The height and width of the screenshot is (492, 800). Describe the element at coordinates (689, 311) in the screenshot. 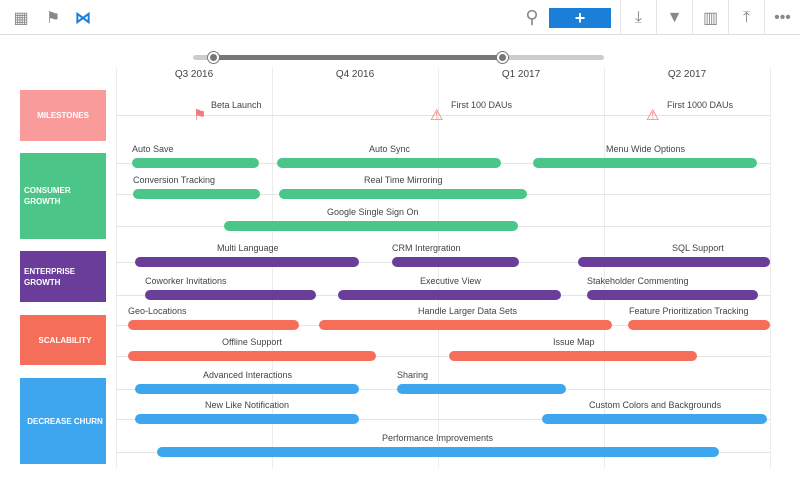

I see `bar-label: Feature Prioritization Tracking` at that location.